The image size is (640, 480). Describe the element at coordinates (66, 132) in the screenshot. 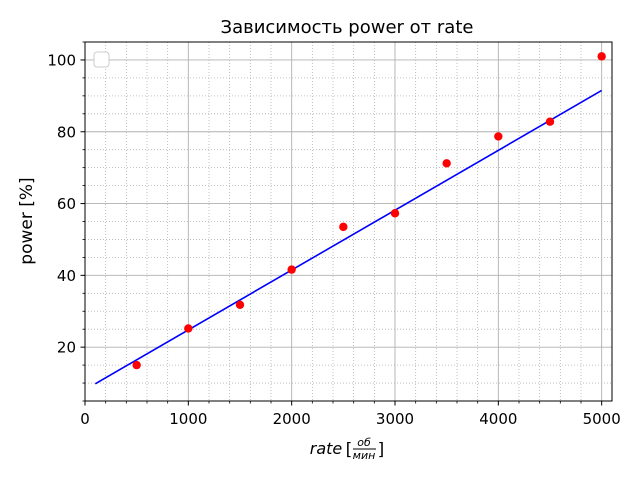

I see `y-tick-label: 80` at that location.